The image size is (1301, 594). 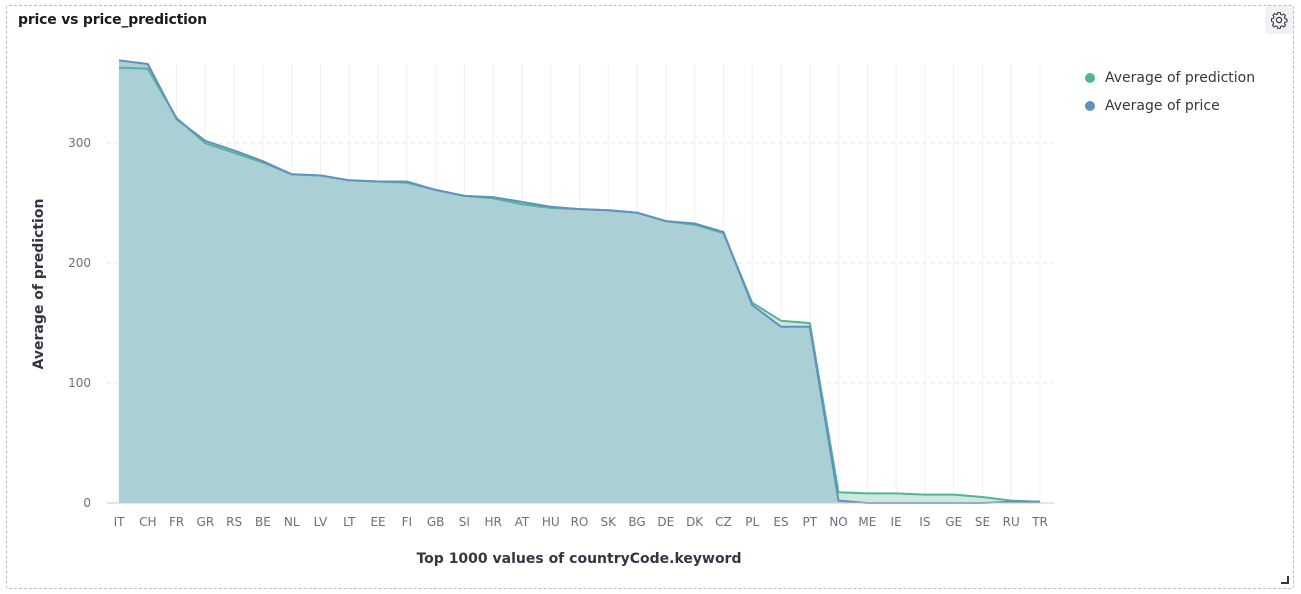 What do you see at coordinates (464, 522) in the screenshot?
I see `x-tick-label: SI` at bounding box center [464, 522].